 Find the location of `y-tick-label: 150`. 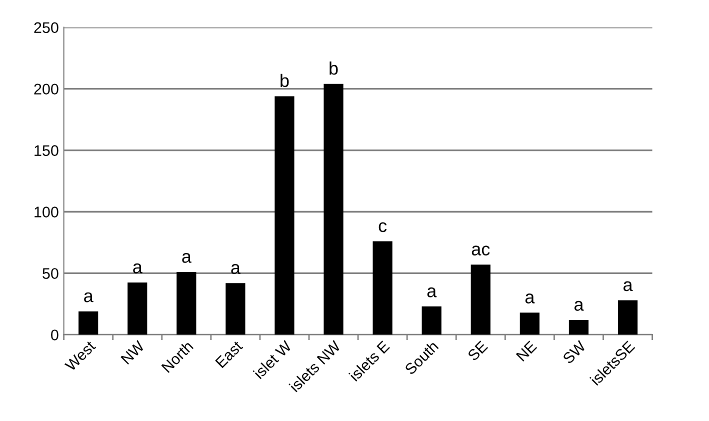

y-tick-label: 150 is located at coordinates (46, 150).